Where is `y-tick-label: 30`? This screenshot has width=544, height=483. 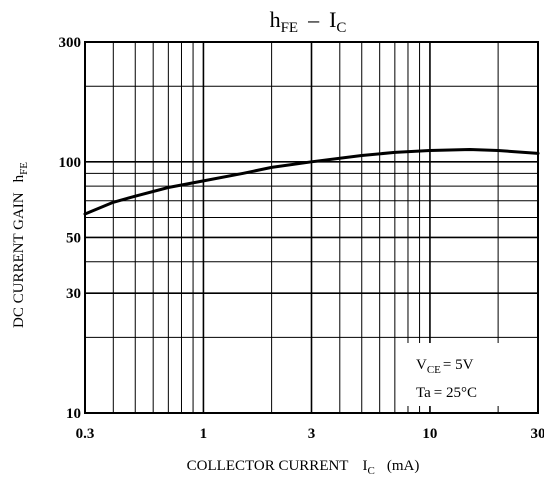
y-tick-label: 30 is located at coordinates (73, 294).